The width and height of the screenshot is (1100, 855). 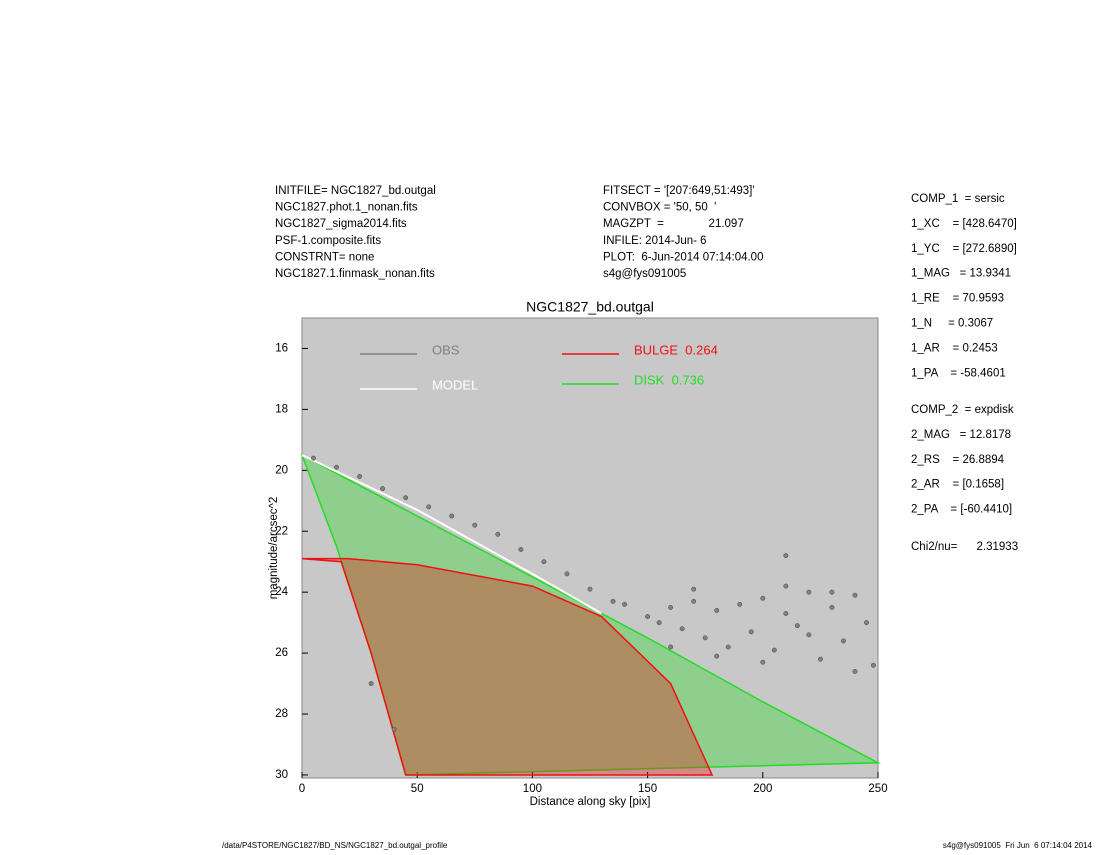 I want to click on header-line: PLOT: 6-Jun-2014 07:14:04.00, so click(x=683, y=257).